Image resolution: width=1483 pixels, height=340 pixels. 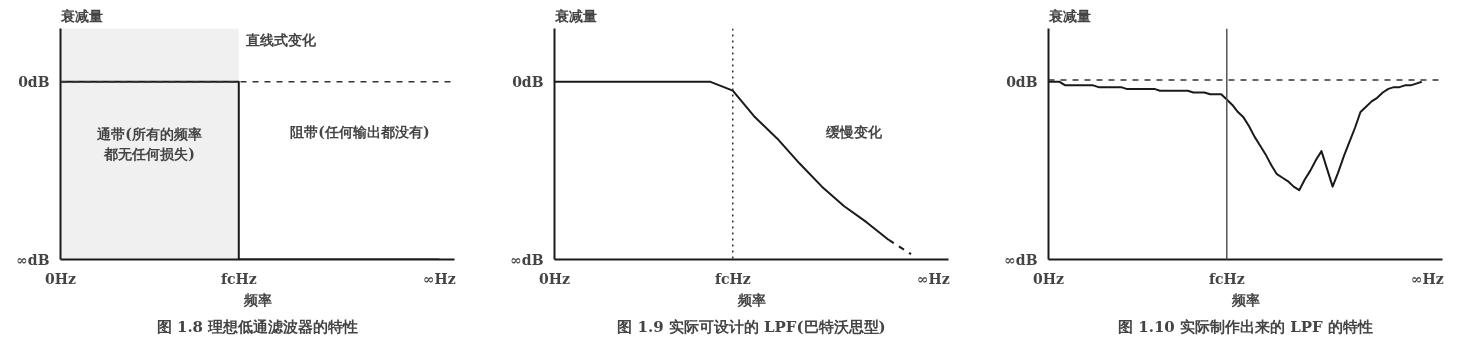 I want to click on text: 图 1.9 实际可设计的 LPF(巴特沃思型), so click(x=751, y=326).